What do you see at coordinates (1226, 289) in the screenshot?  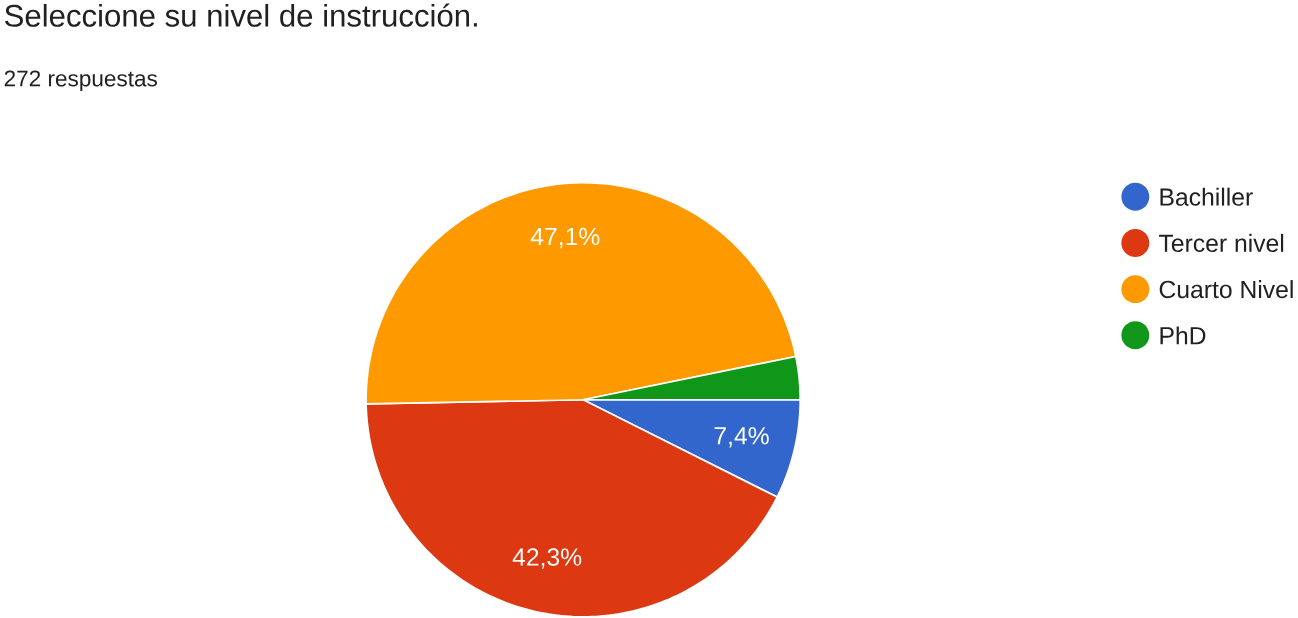 I see `legend-label: Cuarto Nivel` at bounding box center [1226, 289].